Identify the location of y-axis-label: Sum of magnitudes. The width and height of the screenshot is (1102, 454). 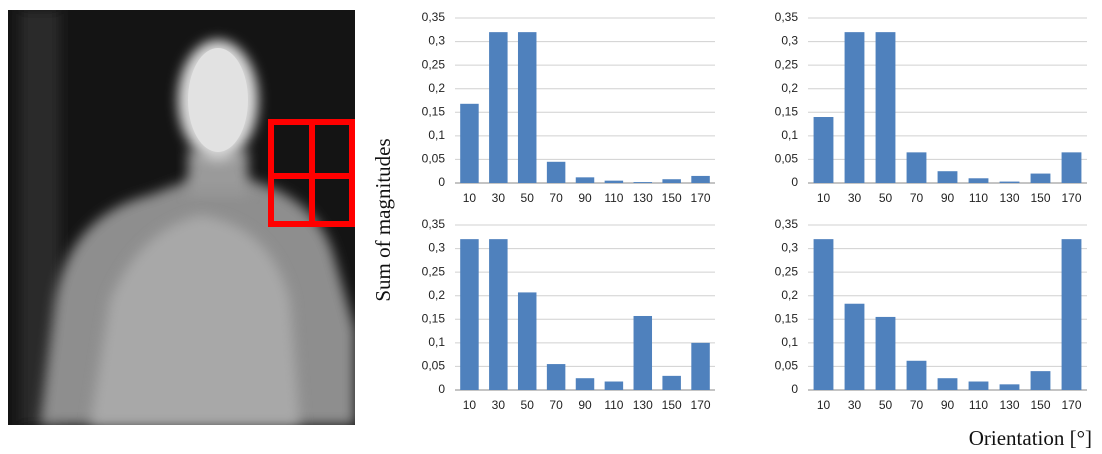
(383, 219).